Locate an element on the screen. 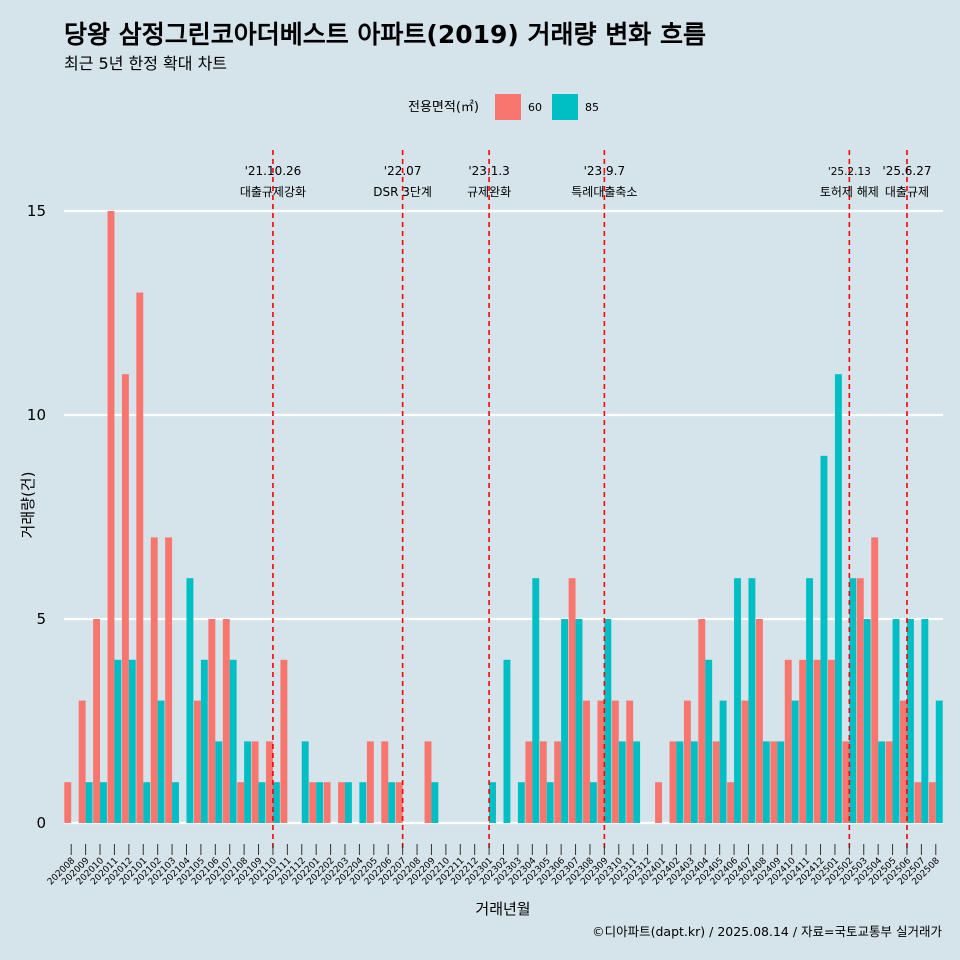 This screenshot has width=960, height=960. annotation-date: '23.9.7 is located at coordinates (604, 171).